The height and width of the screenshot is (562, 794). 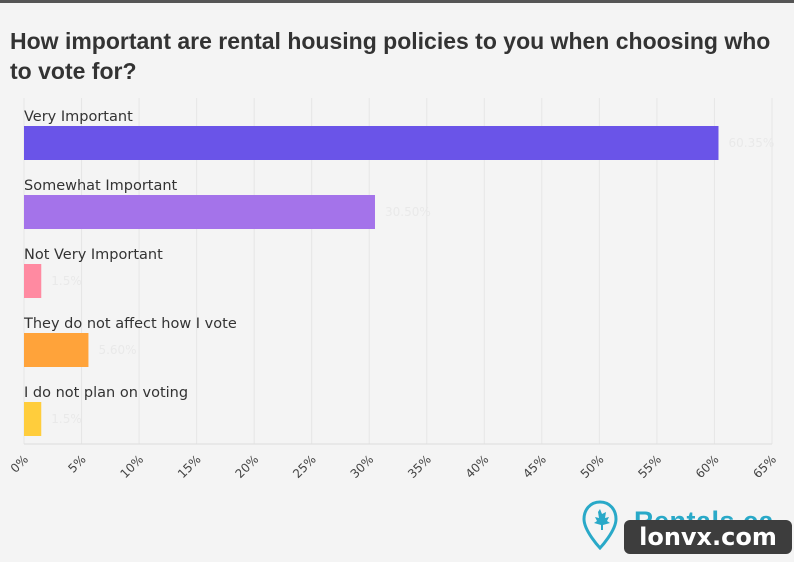 What do you see at coordinates (76, 463) in the screenshot?
I see `x-tick-label: 5%` at bounding box center [76, 463].